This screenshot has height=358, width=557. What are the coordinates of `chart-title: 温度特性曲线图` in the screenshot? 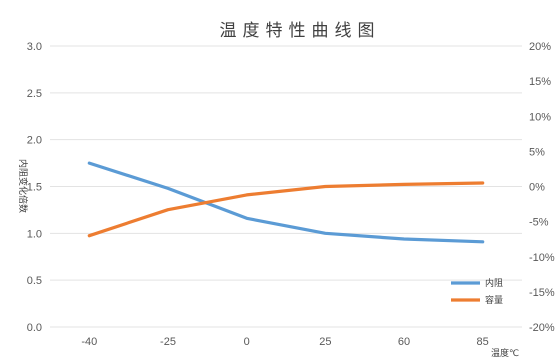 It's located at (300, 31).